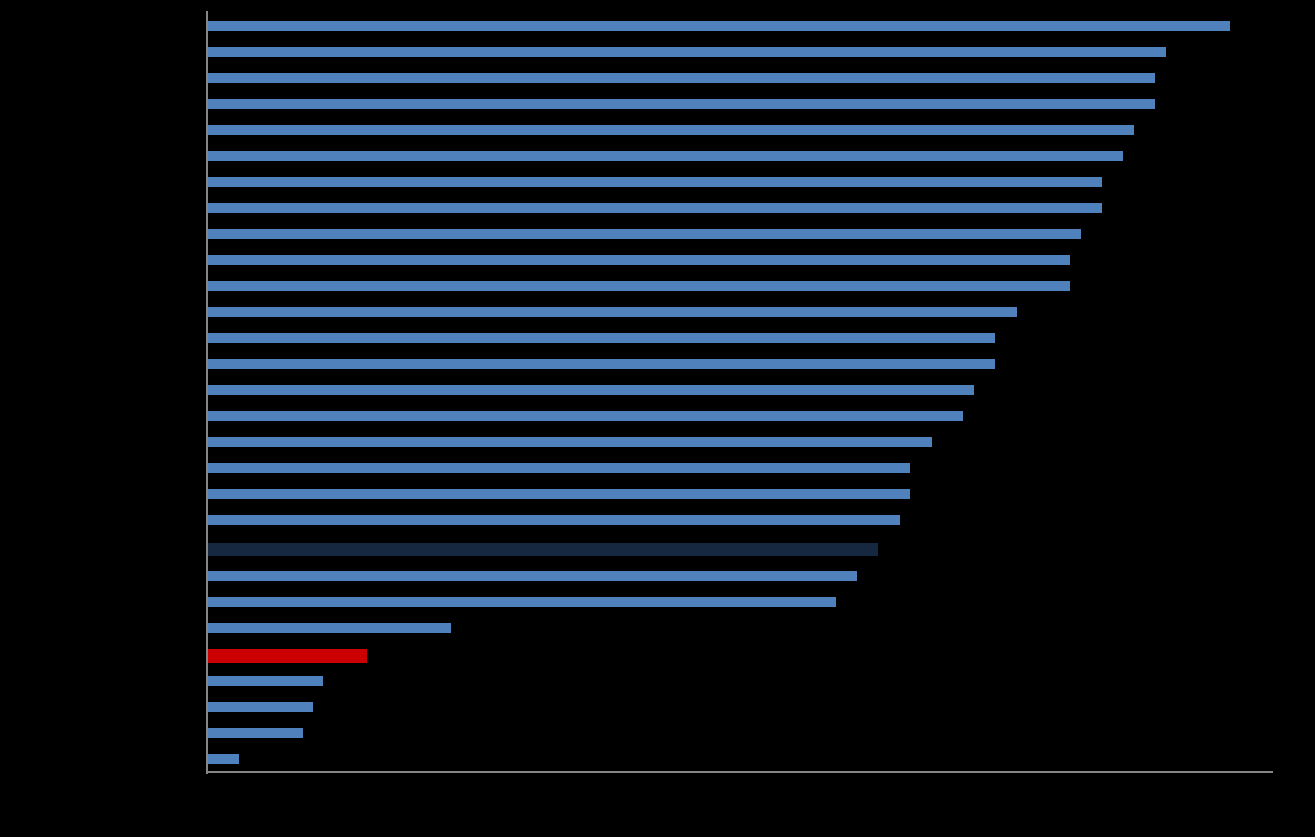 Image resolution: width=1315 pixels, height=837 pixels. Describe the element at coordinates (739, 772) in the screenshot. I see `x-axis-line` at that location.